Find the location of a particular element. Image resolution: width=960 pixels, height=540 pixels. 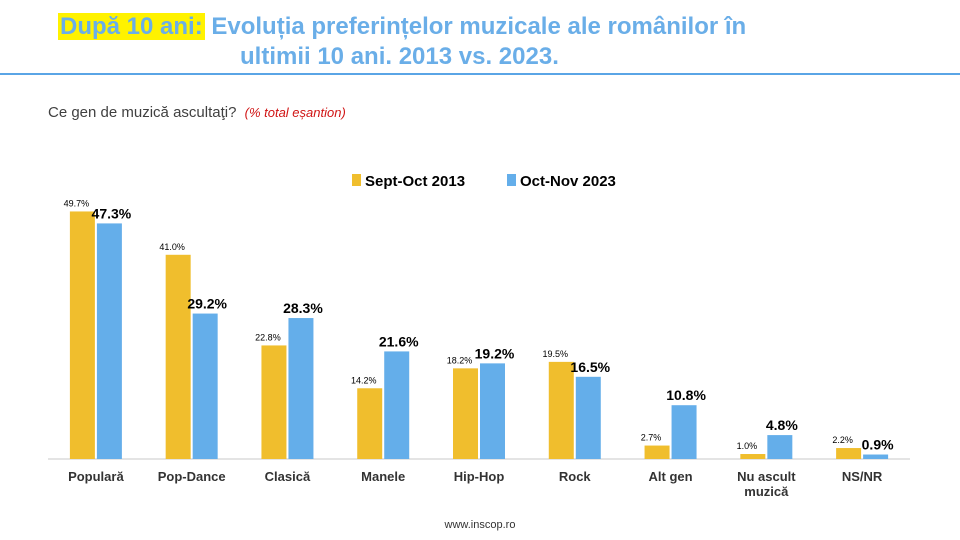

data-label-1-5: 16.5% is located at coordinates (590, 367).